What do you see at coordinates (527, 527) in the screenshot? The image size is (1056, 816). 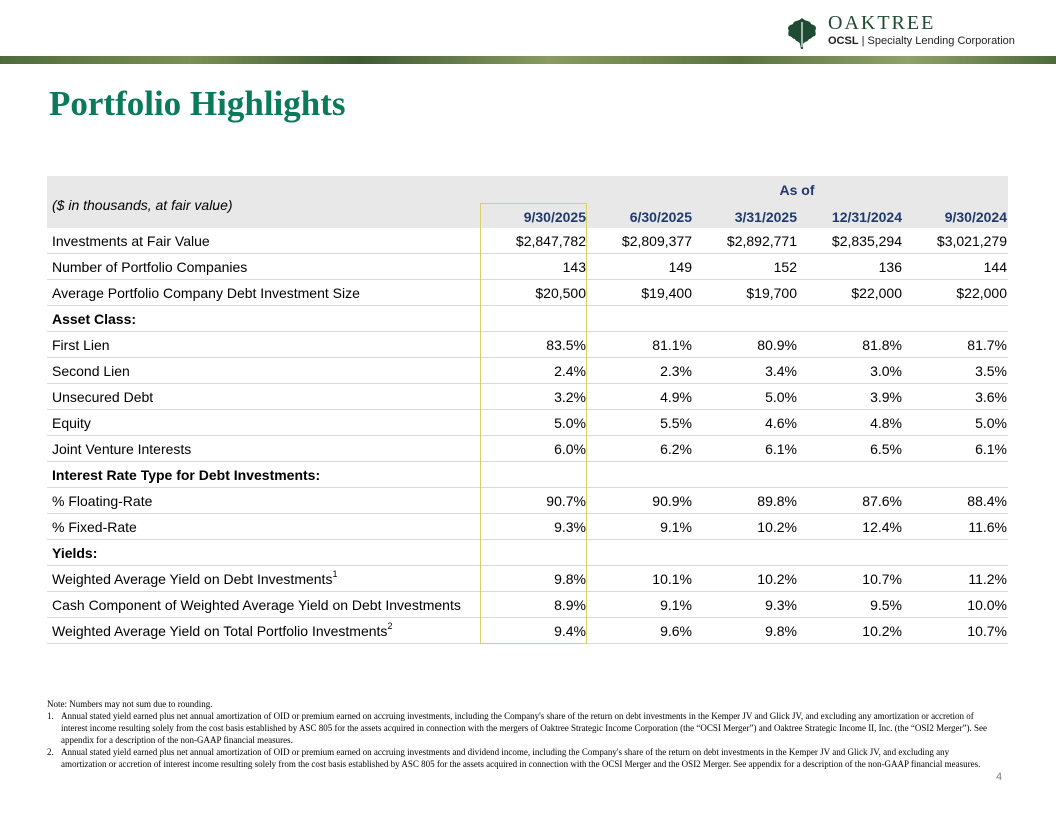 I see `table-row: % Fixed-Rate 9.3% 9.1% 10.2% 12.4% 11.6%` at bounding box center [527, 527].